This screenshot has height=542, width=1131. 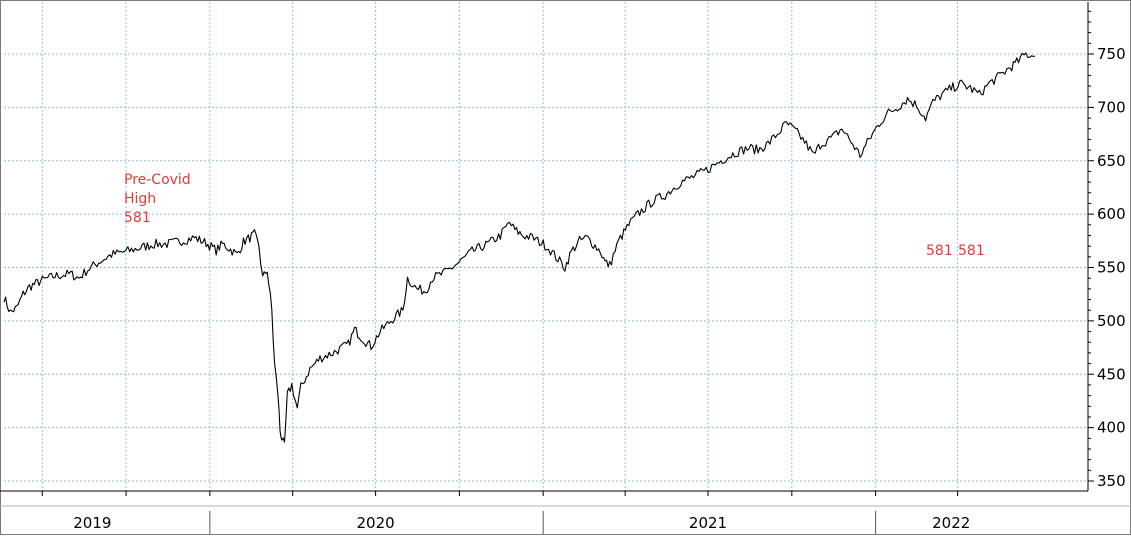 What do you see at coordinates (708, 523) in the screenshot?
I see `x-year-label-2021: 2021` at bounding box center [708, 523].